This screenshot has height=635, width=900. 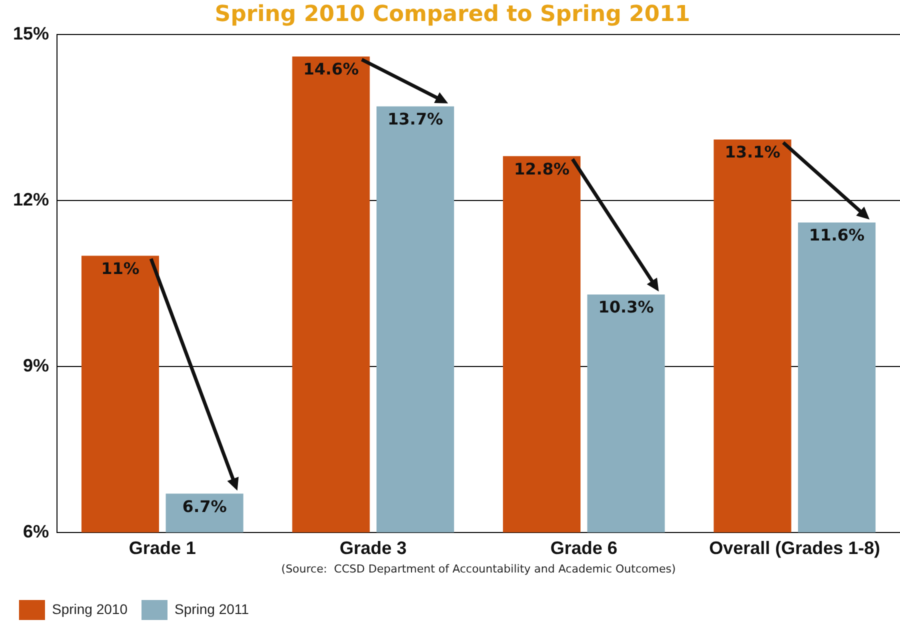 I want to click on y-tick-label: 12%, so click(x=31, y=199).